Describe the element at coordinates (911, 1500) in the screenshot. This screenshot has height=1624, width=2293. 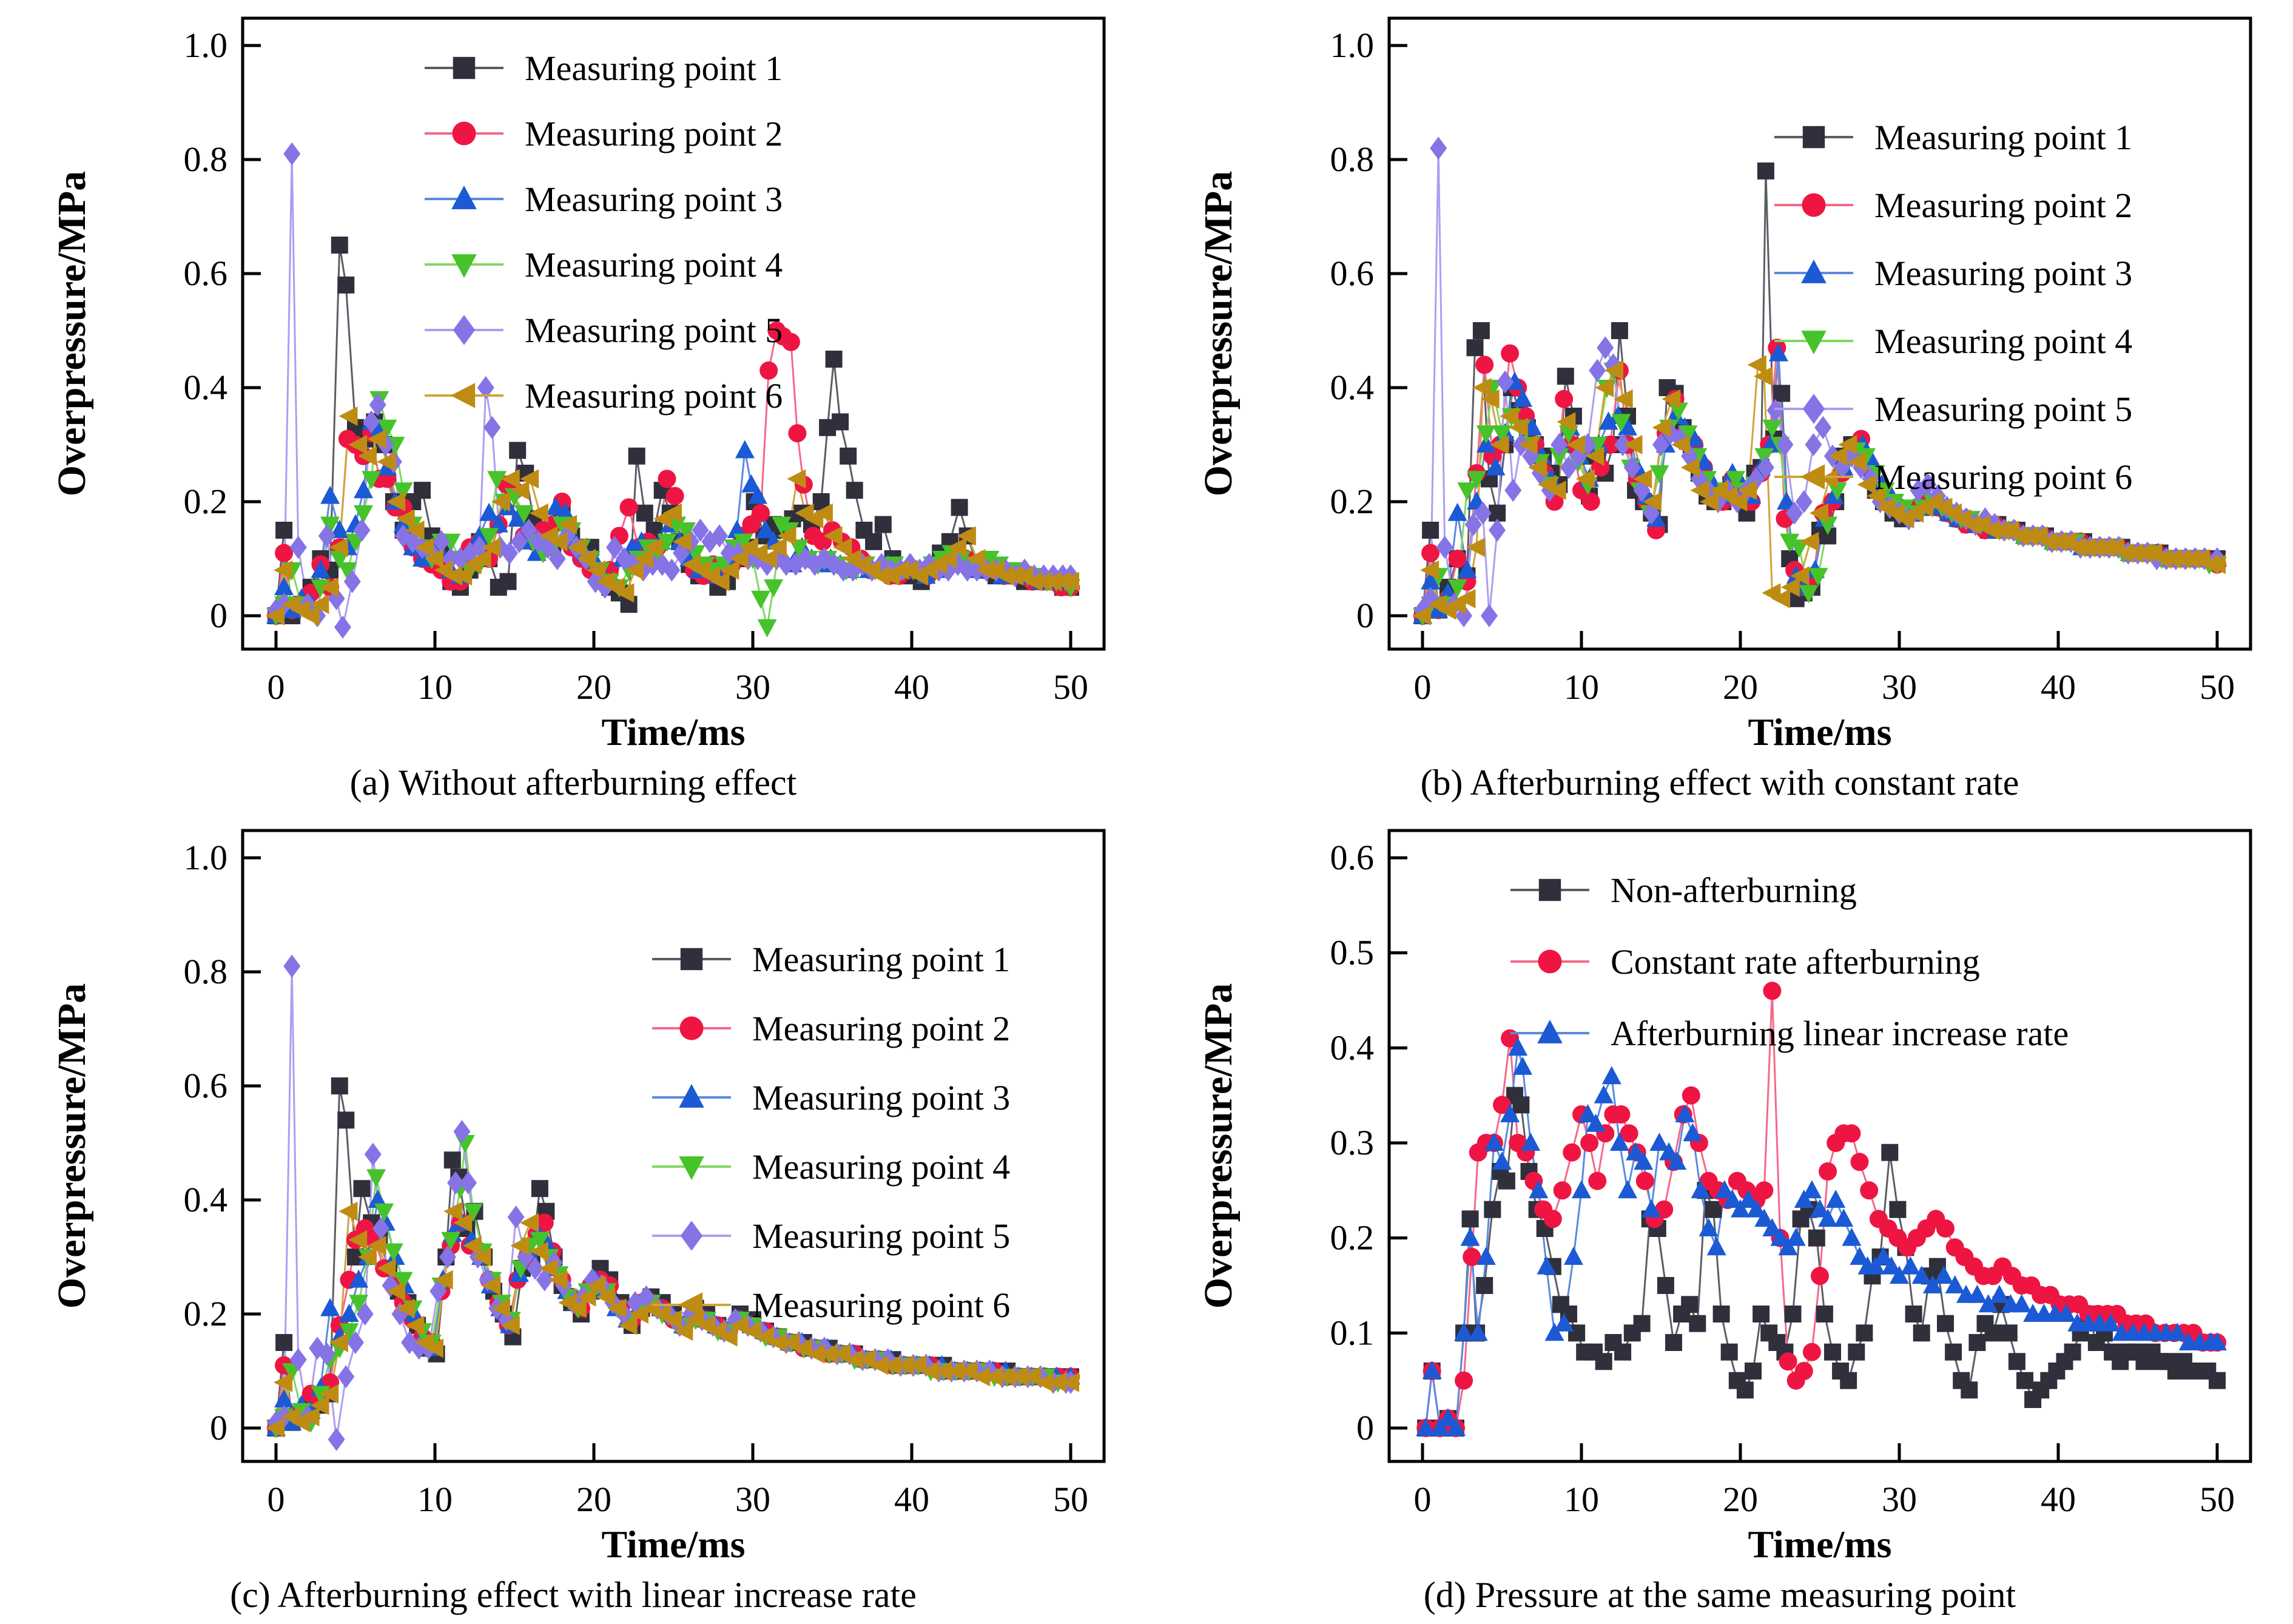
I see `x-tick-label: 40` at that location.